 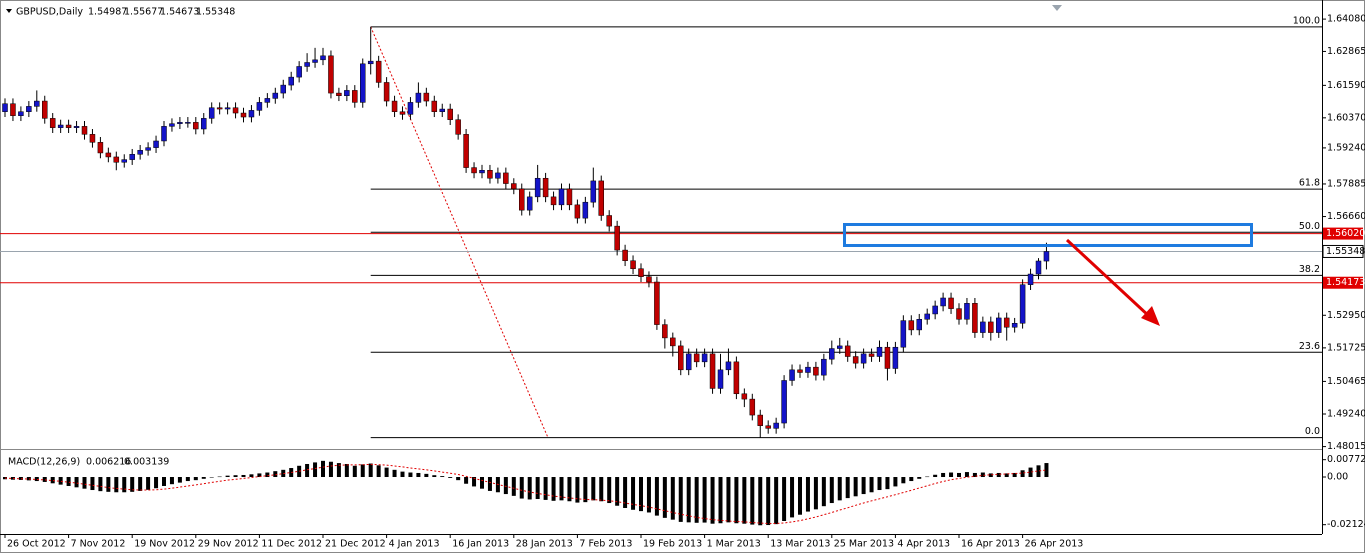 I want to click on macd-y-tick-label: -0.02124, so click(x=1346, y=524).